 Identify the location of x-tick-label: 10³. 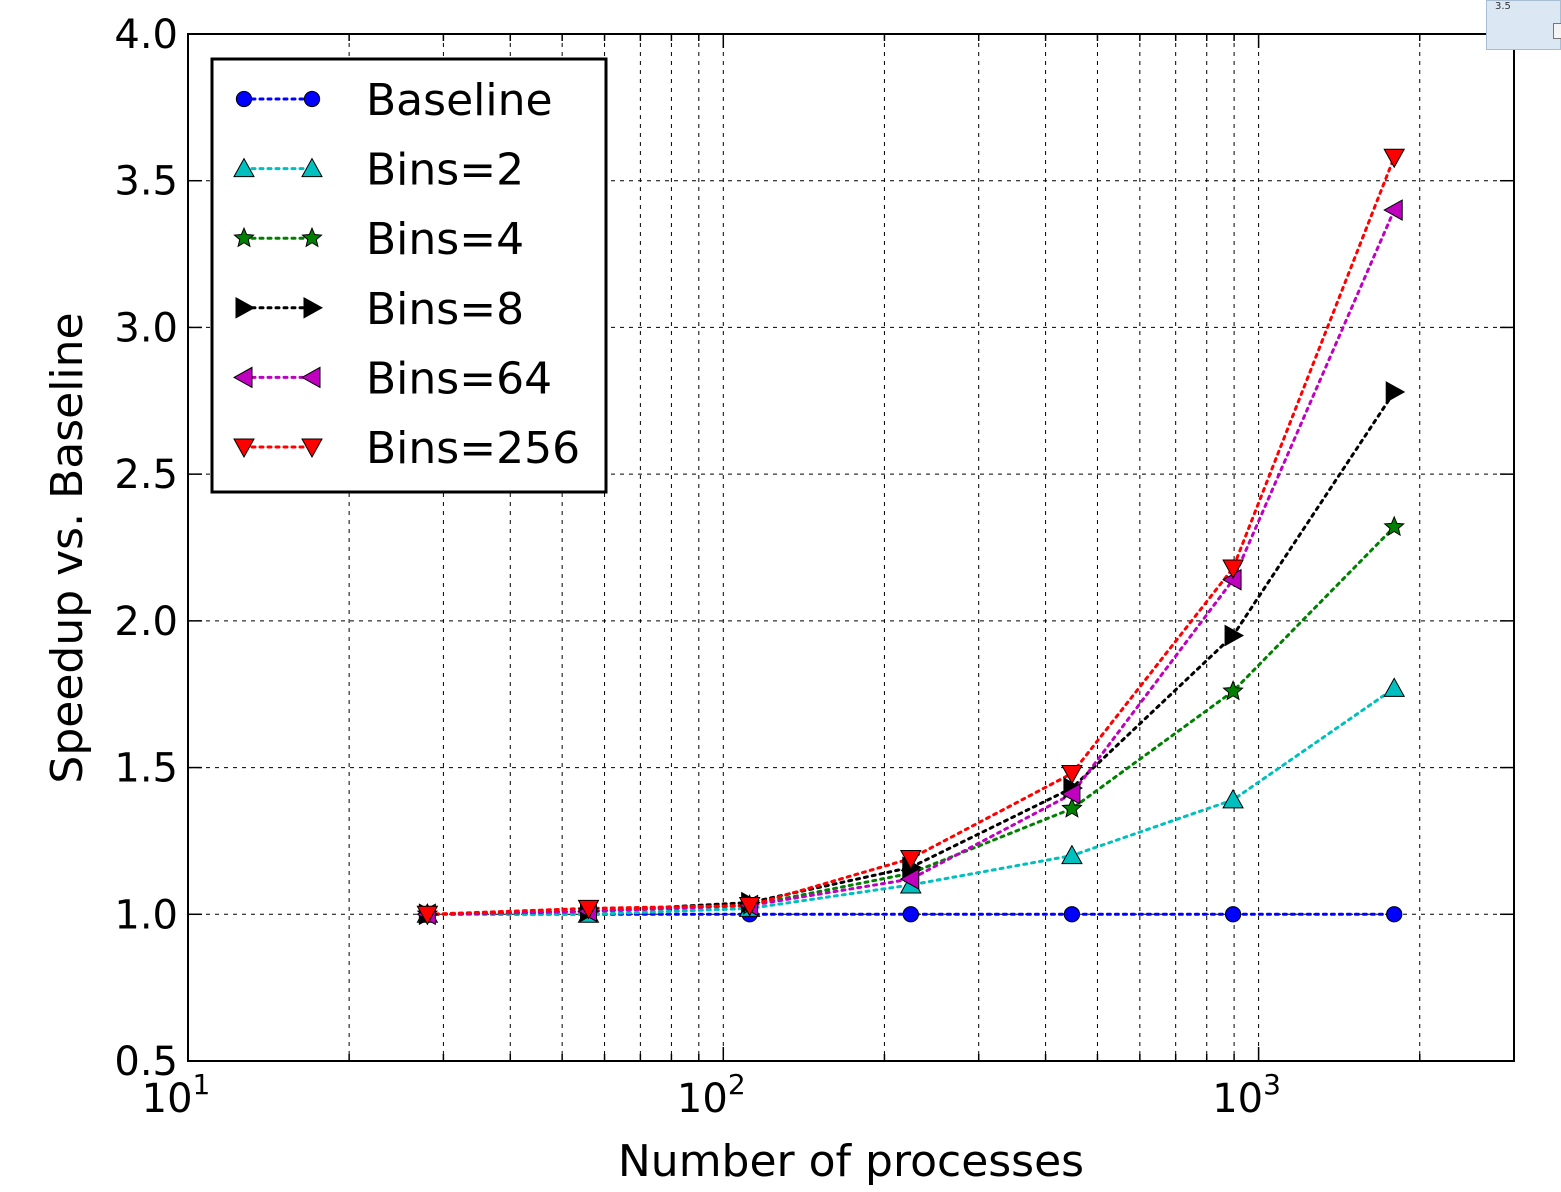
(1246, 1095).